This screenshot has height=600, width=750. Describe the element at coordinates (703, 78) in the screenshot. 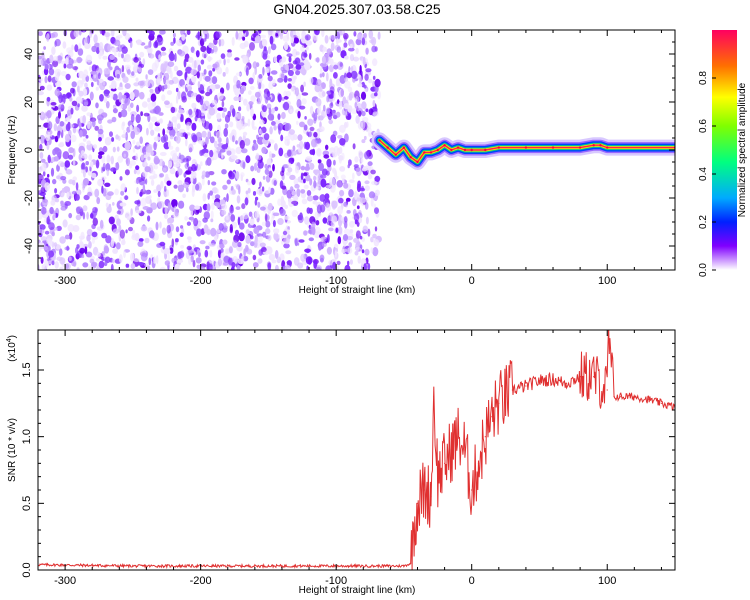

I see `colorbar-tick-label: 0.8` at that location.